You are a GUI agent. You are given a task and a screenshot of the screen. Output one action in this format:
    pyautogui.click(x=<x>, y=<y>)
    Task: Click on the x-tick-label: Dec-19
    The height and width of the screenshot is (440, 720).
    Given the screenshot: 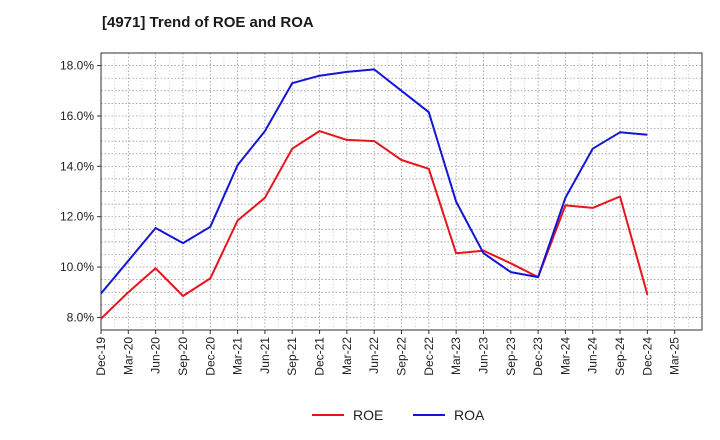 What is the action you would take?
    pyautogui.click(x=101, y=356)
    